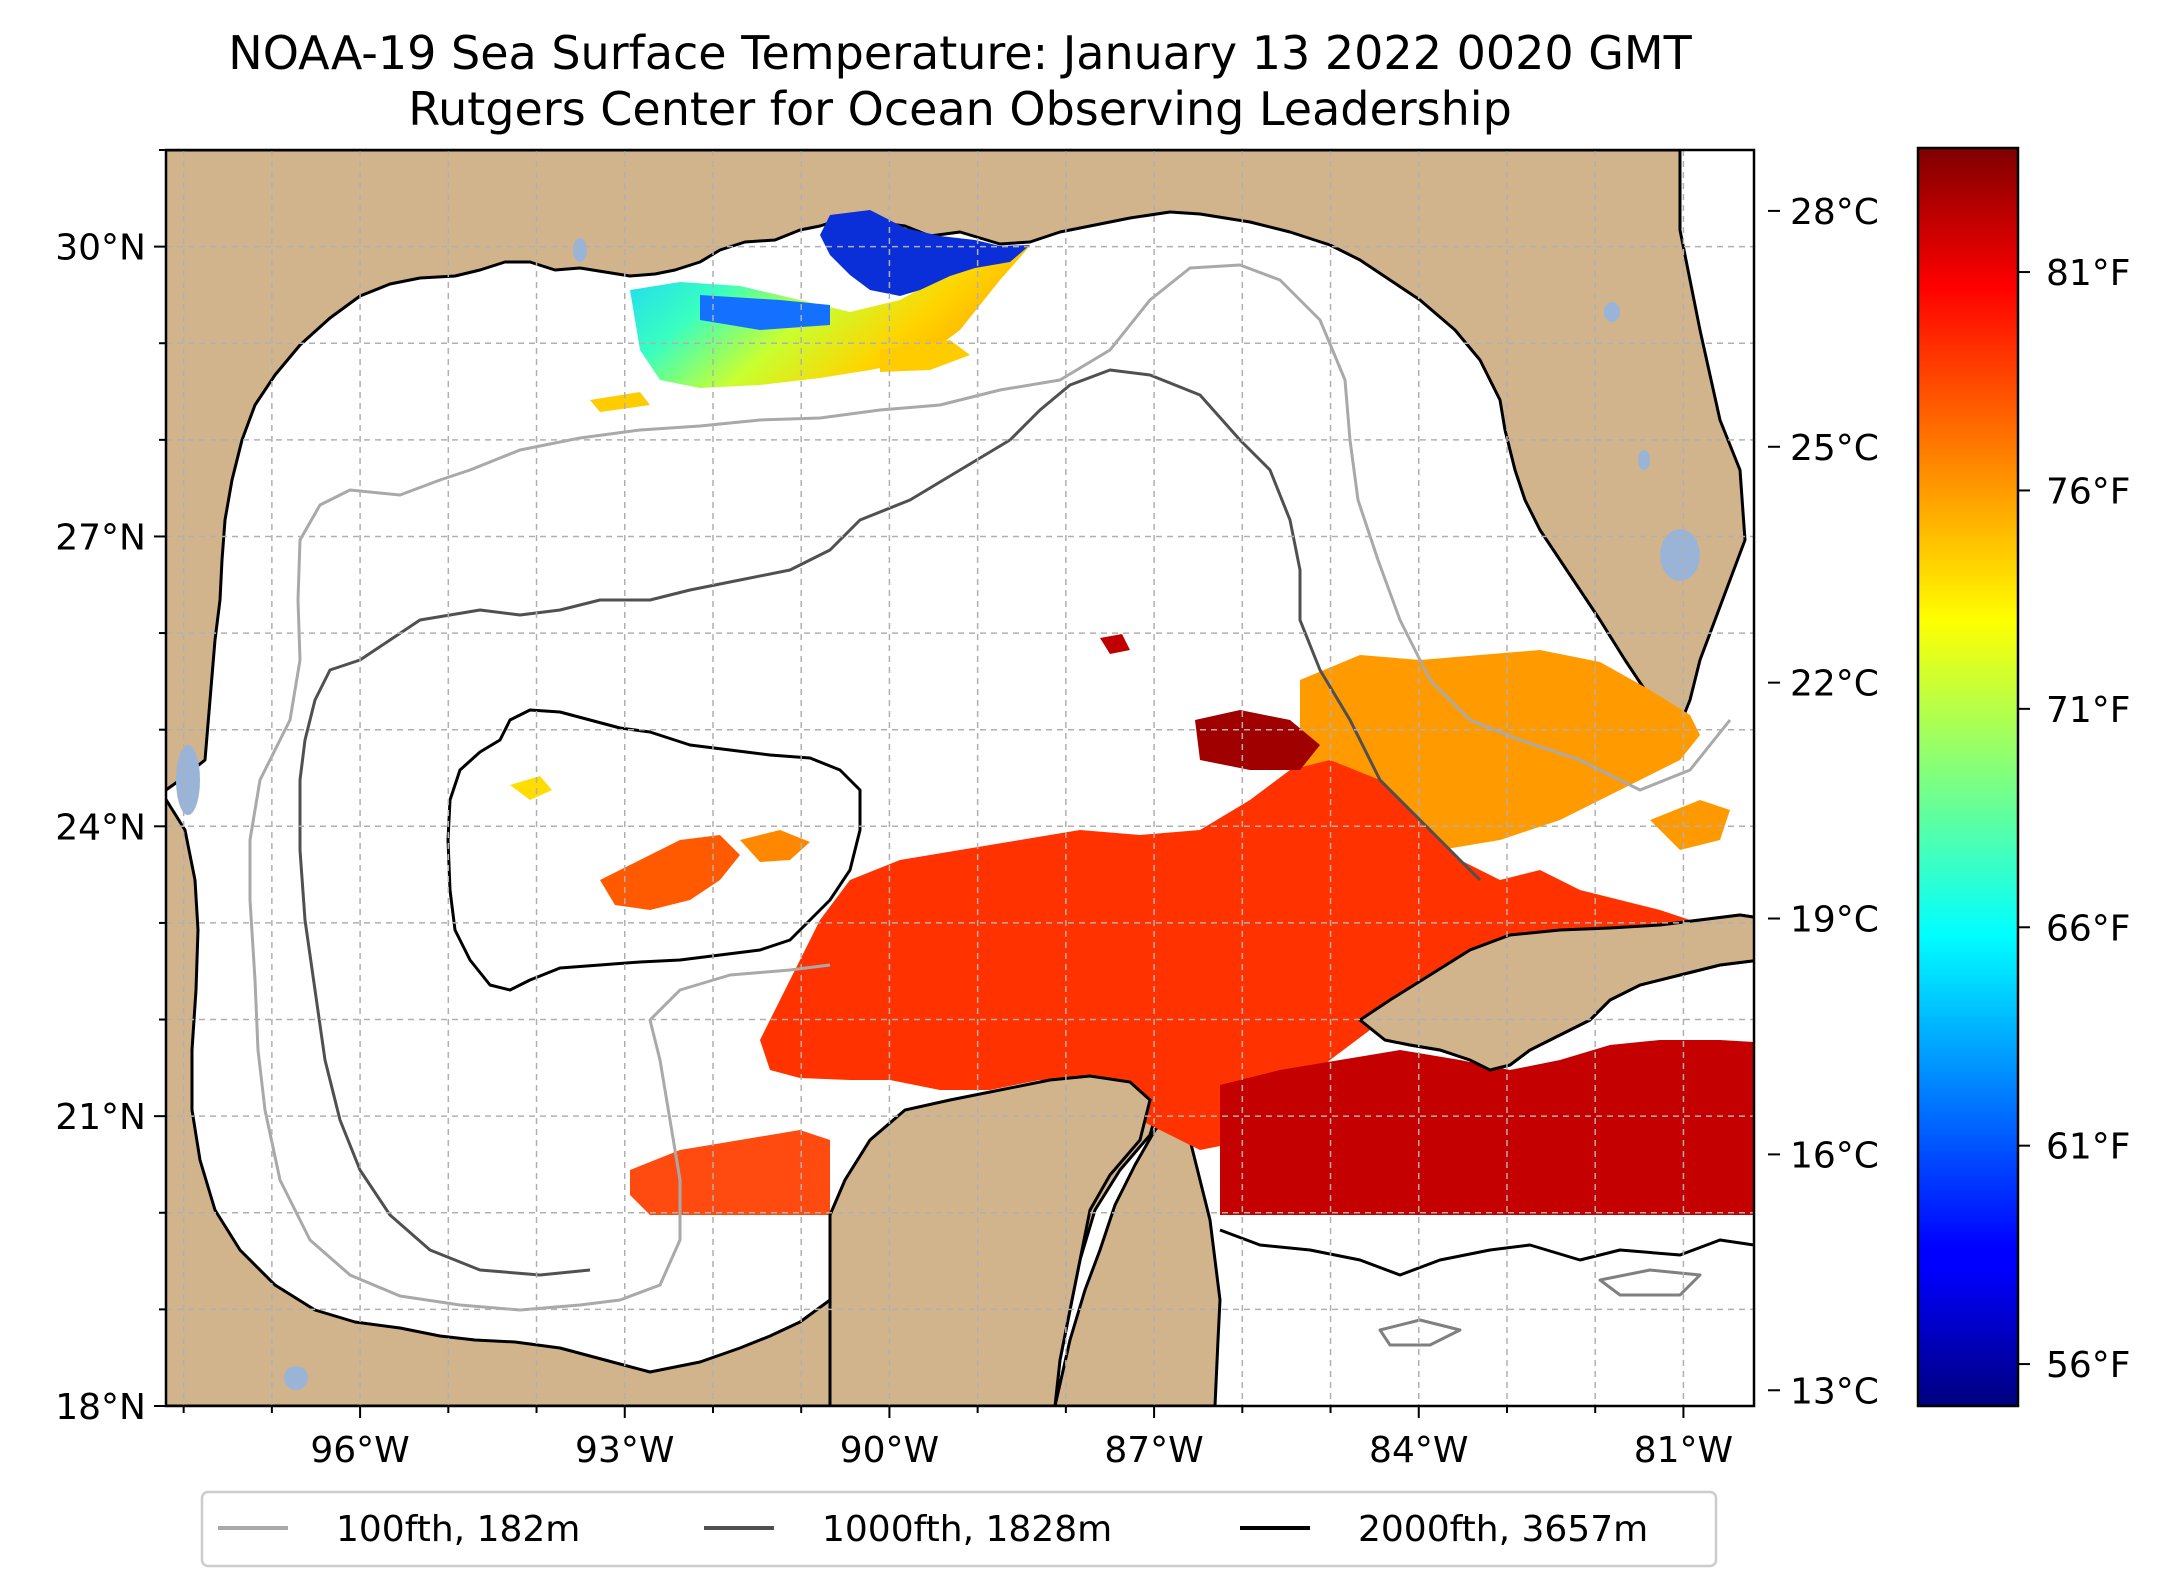 The width and height of the screenshot is (2160, 1582). I want to click on colorbar-celsius-ticks: 28°C 25°C 22°C 19°C 16°C 13°C, so click(1823, 802).